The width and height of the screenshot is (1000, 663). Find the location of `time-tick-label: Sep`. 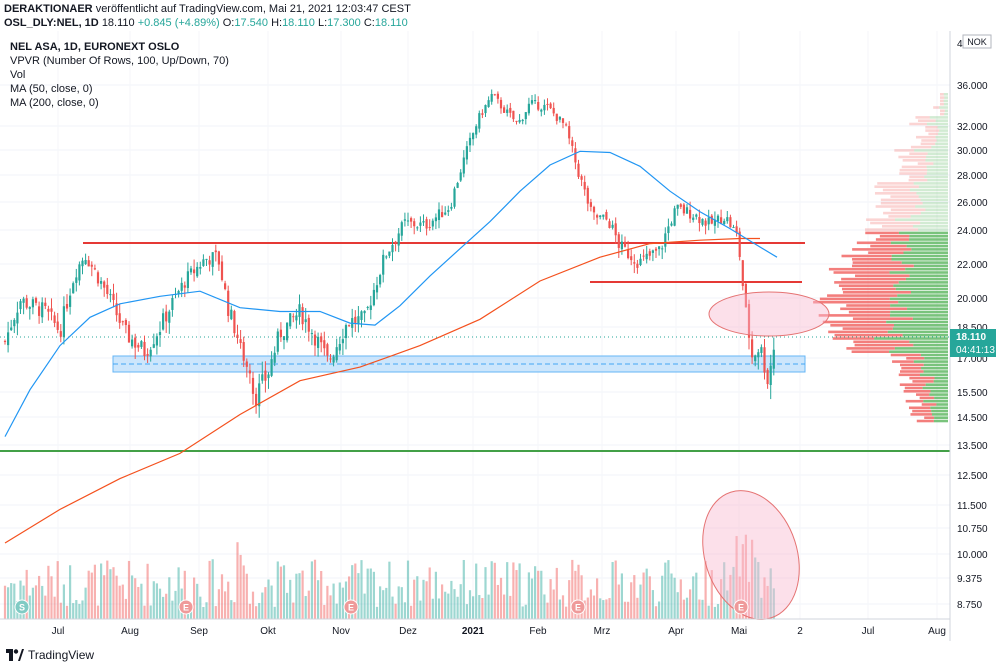

time-tick-label: Sep is located at coordinates (199, 631).